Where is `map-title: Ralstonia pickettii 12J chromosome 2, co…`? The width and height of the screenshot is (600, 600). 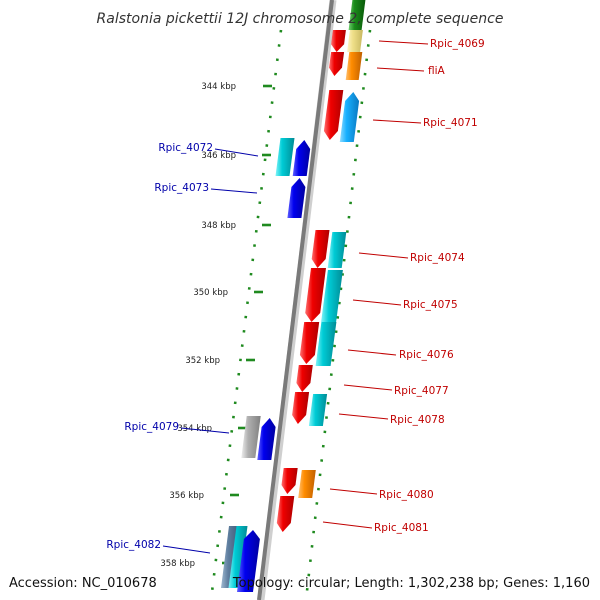 map-title: Ralstonia pickettii 12J chromosome 2, co… is located at coordinates (300, 19).